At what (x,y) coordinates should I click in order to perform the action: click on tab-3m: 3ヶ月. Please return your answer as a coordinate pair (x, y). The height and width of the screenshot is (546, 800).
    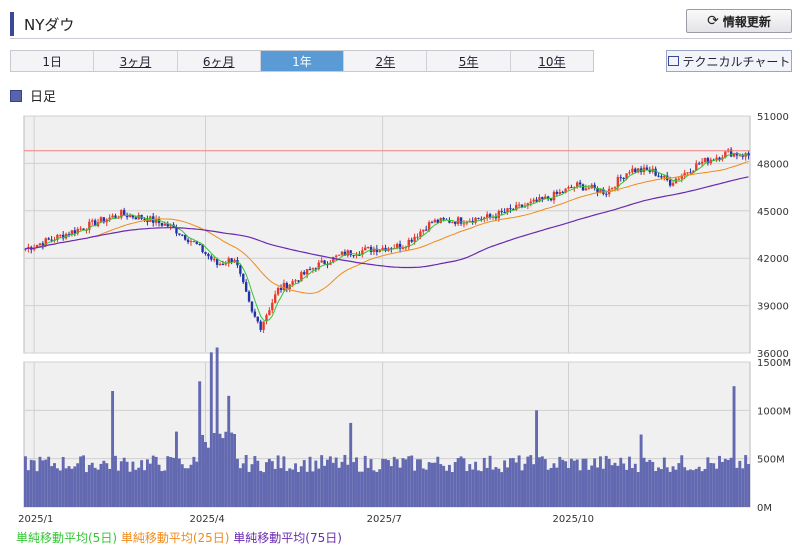
    Looking at the image, I should click on (136, 61).